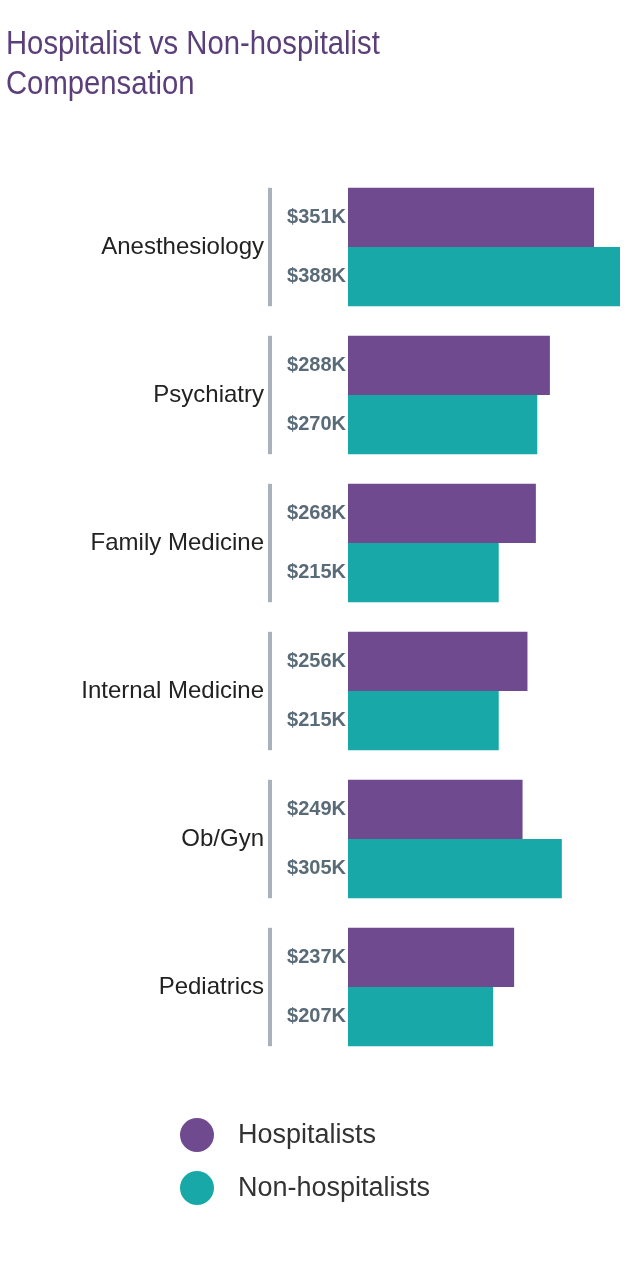 The image size is (640, 1282). Describe the element at coordinates (317, 215) in the screenshot. I see `data-label: $351K` at that location.